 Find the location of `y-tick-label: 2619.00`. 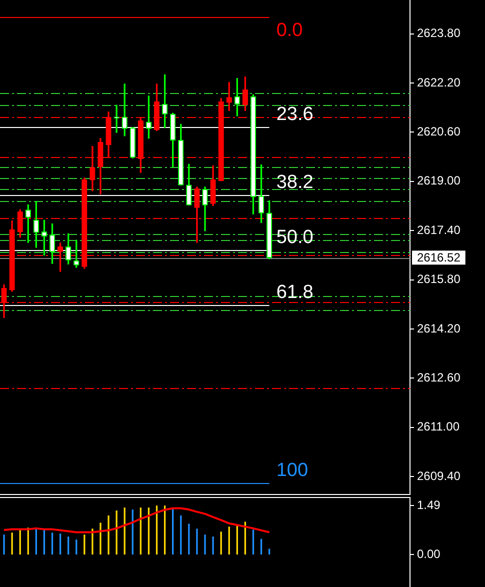

y-tick-label: 2619.00 is located at coordinates (439, 181).